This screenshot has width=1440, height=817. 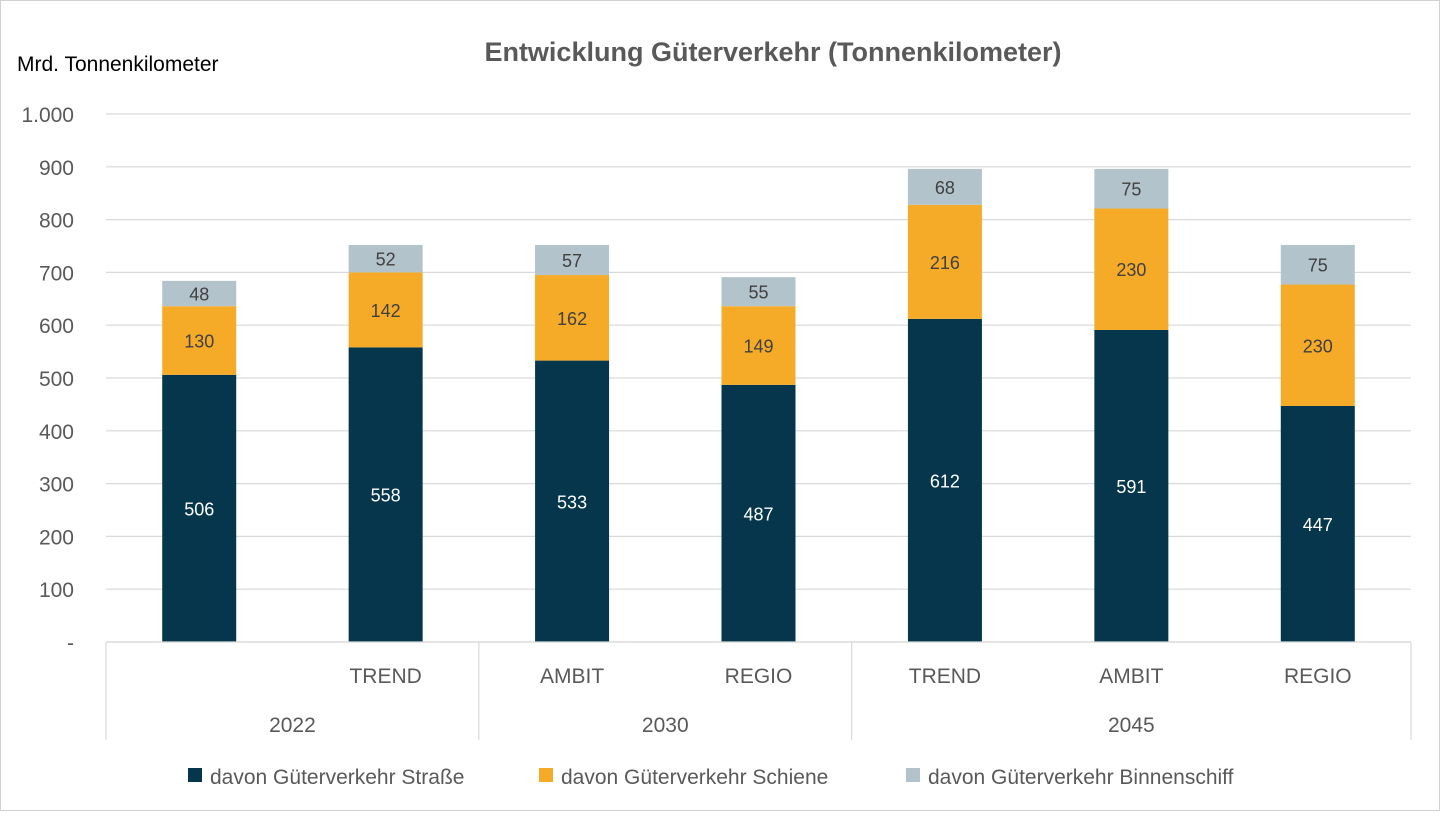 I want to click on y-tick-label: 100, so click(x=56, y=590).